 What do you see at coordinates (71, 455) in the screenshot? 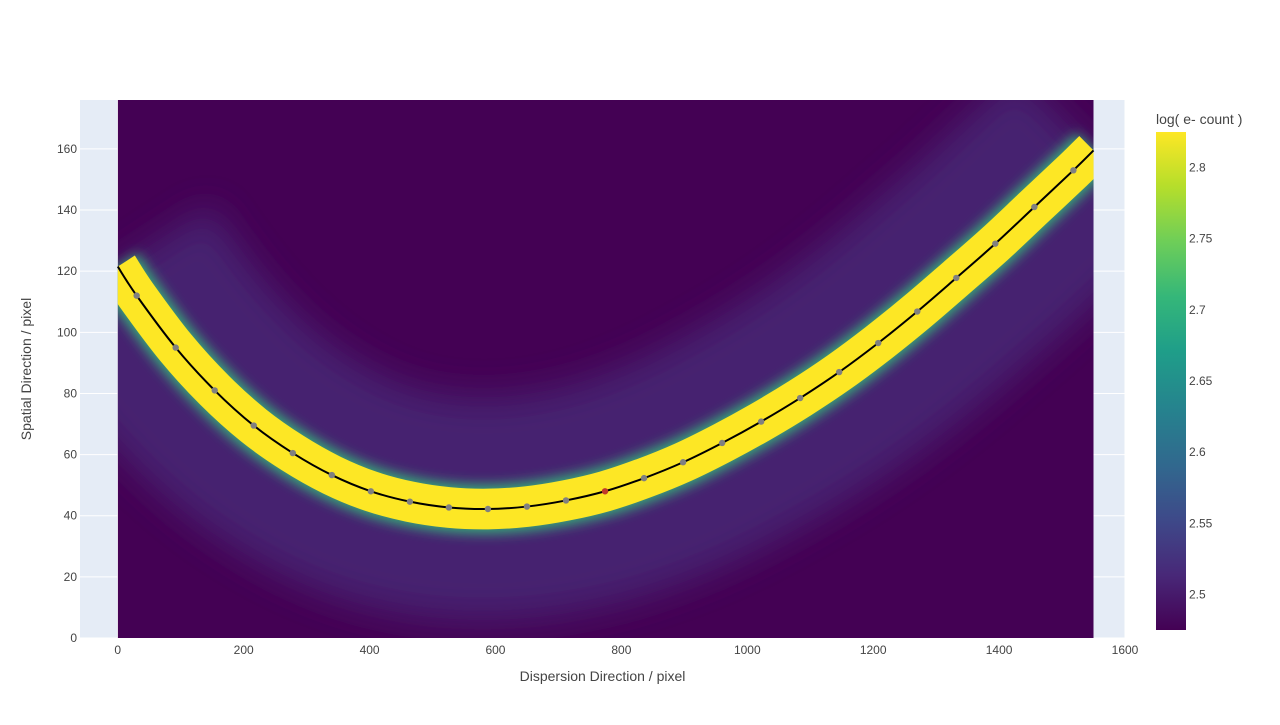
I see `y-tick-label: 60` at bounding box center [71, 455].